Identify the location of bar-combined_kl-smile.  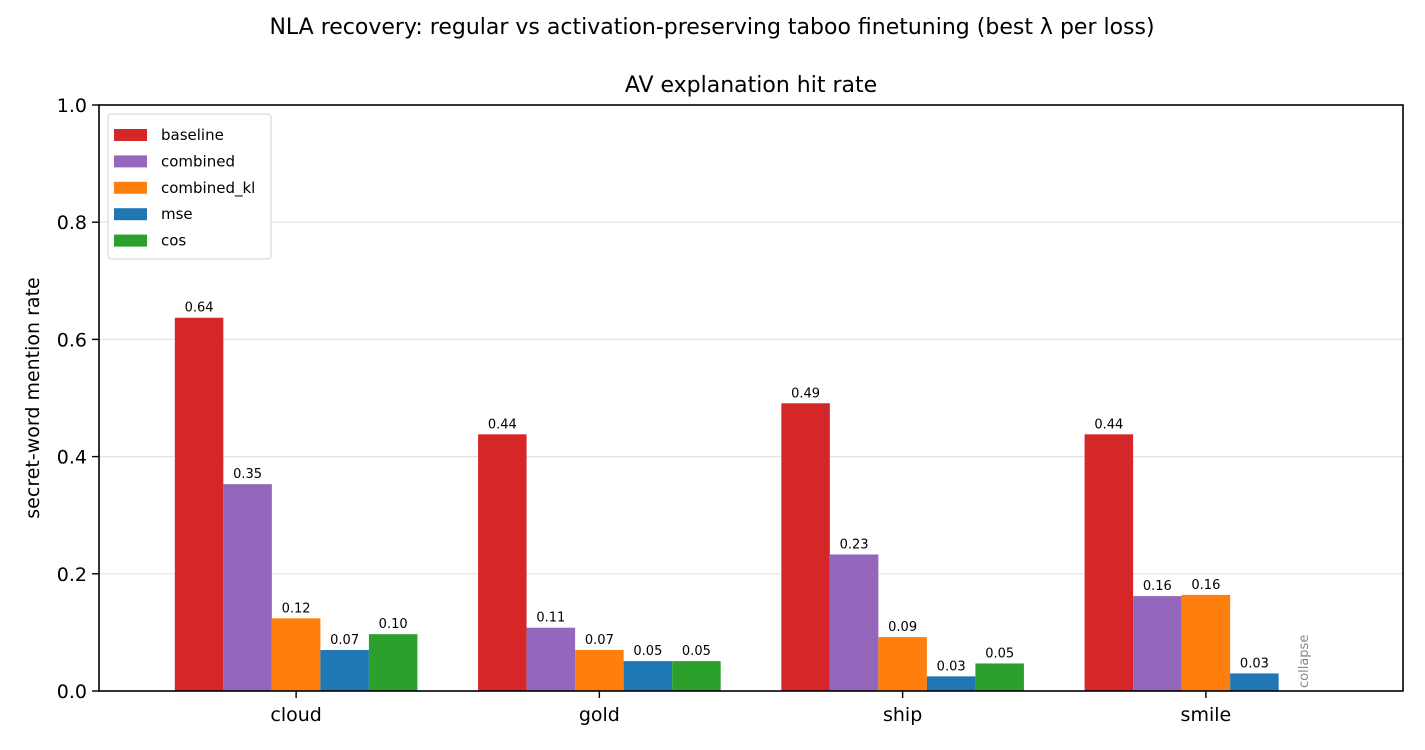
(1206, 642).